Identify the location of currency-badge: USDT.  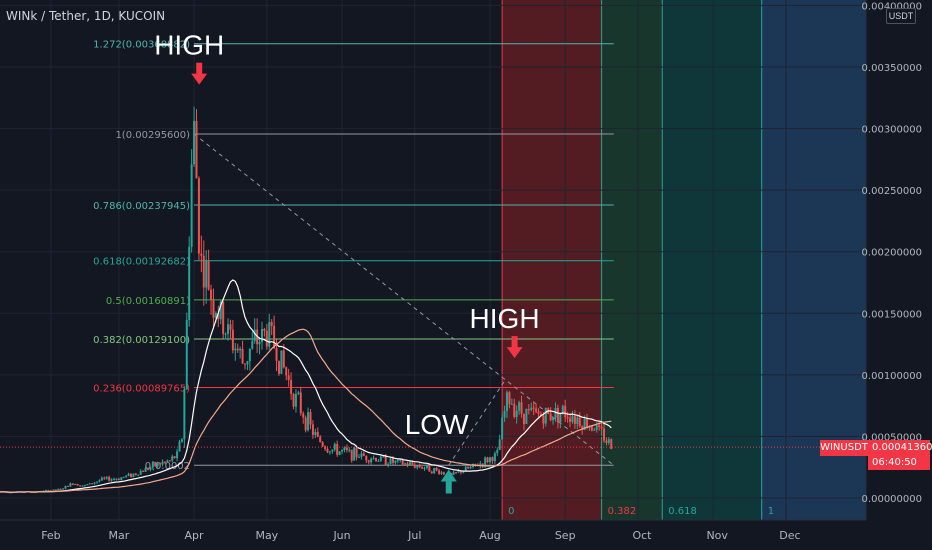
(901, 16).